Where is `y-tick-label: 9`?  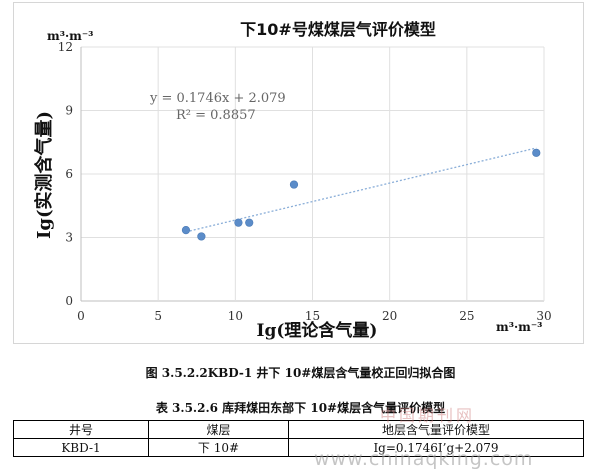 y-tick-label: 9 is located at coordinates (69, 111).